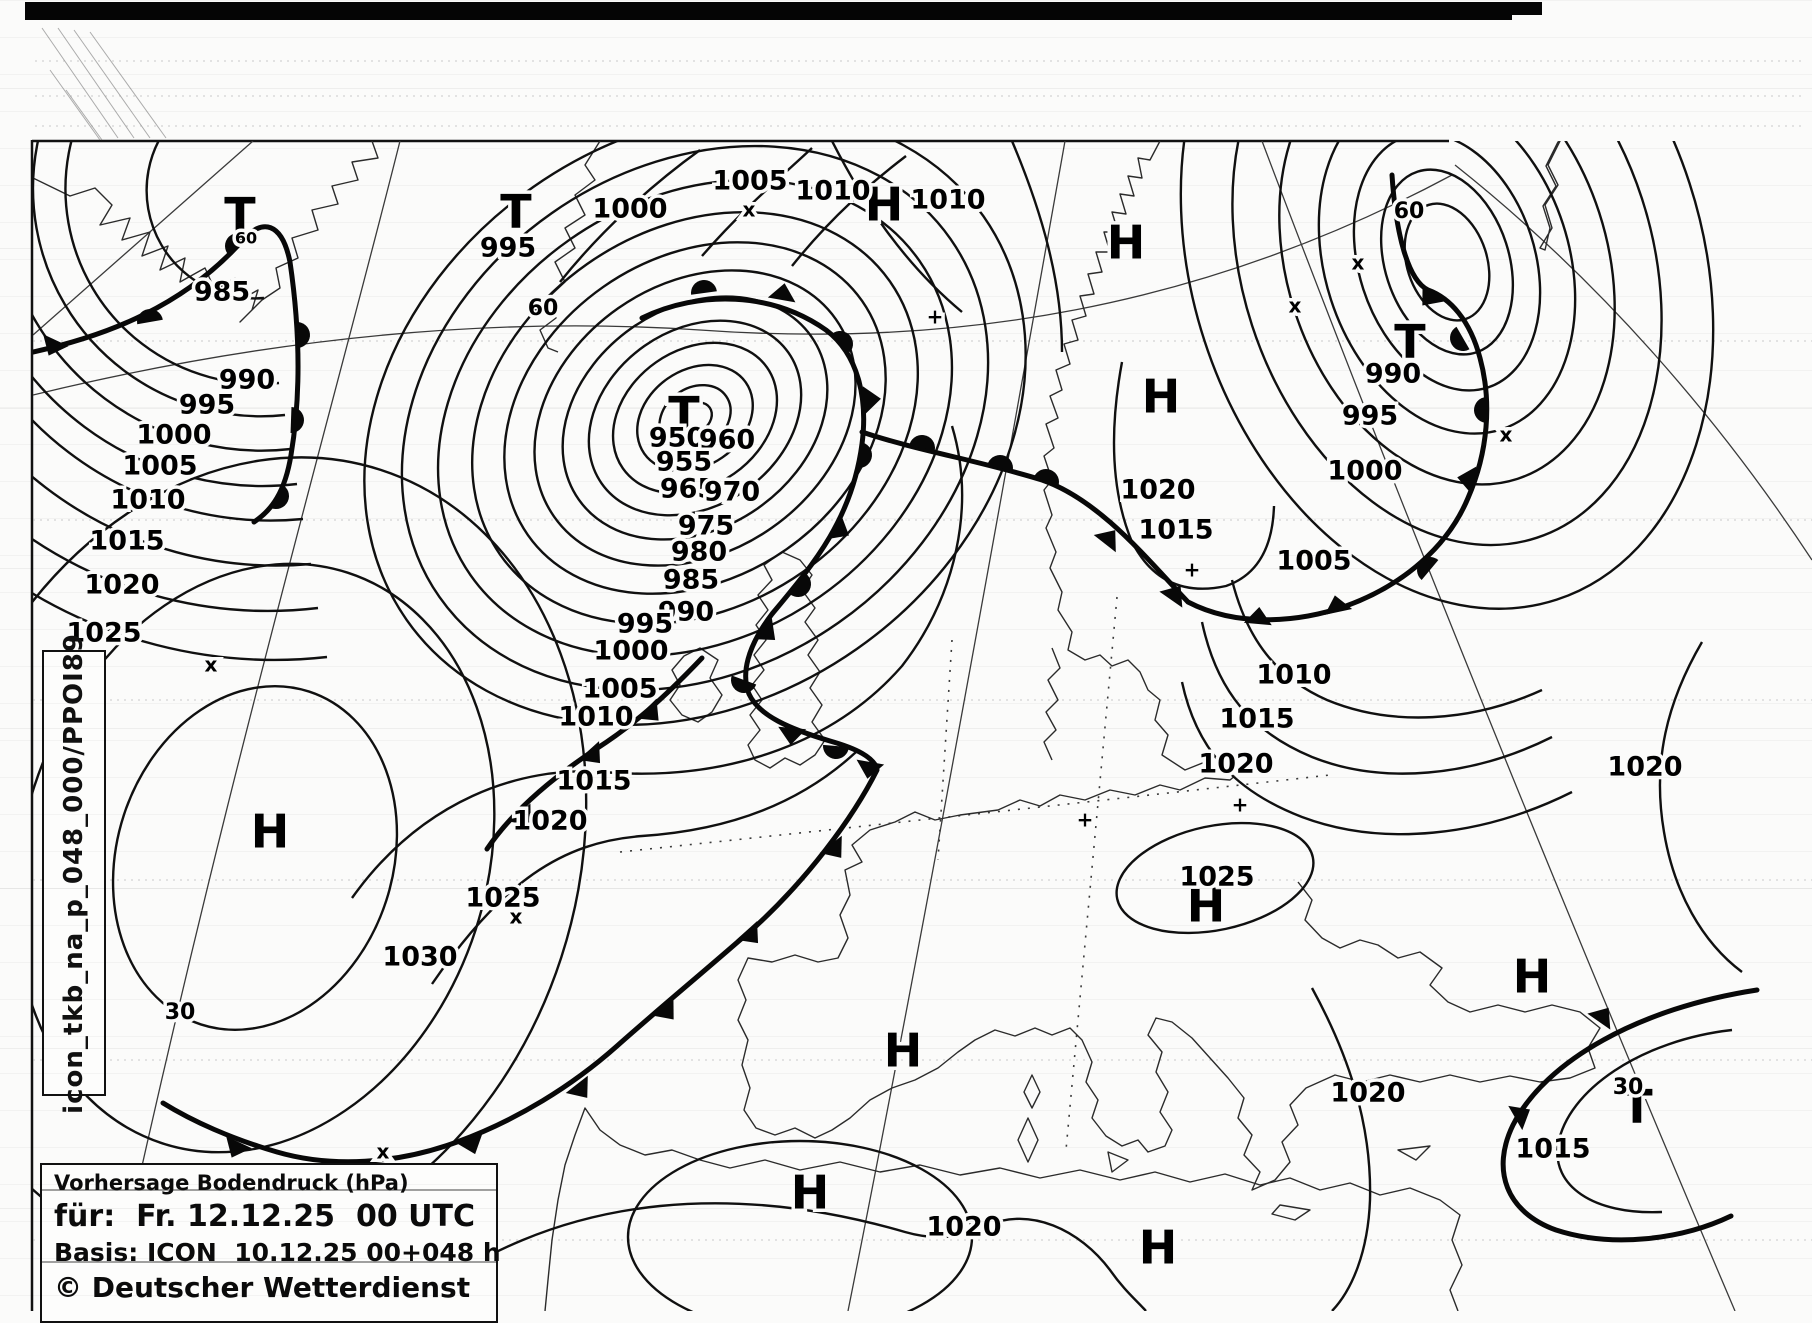  Describe the element at coordinates (419, 957) in the screenshot. I see `isobar-label: 1030` at that location.